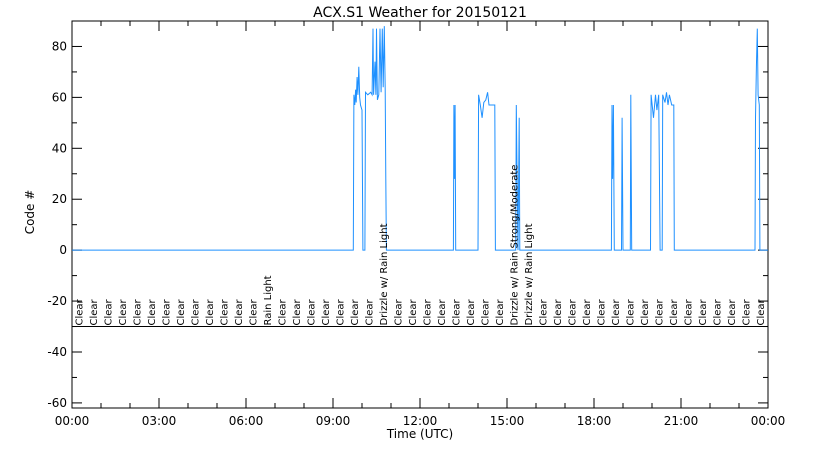 The width and height of the screenshot is (840, 450). I want to click on y-tick-label: -20, so click(57, 301).